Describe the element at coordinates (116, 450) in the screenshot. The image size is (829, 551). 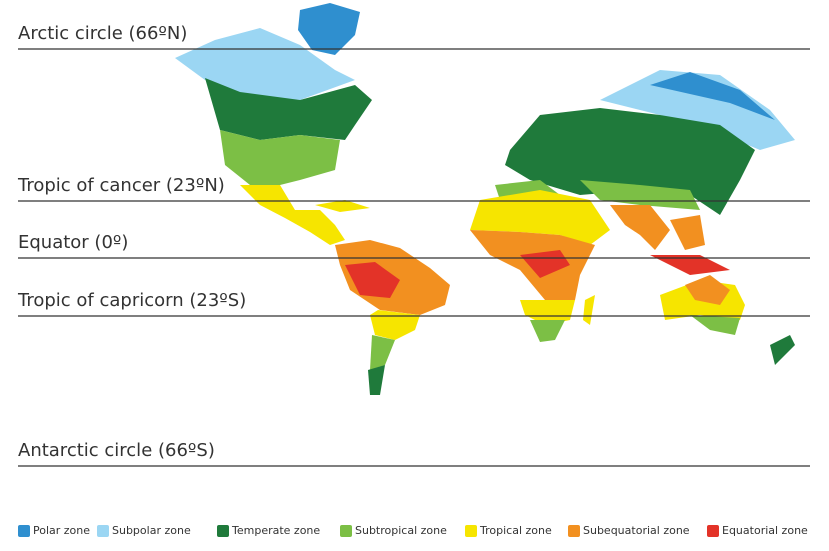
I see `latitude-label: Antarctic circle (66ºS)` at that location.